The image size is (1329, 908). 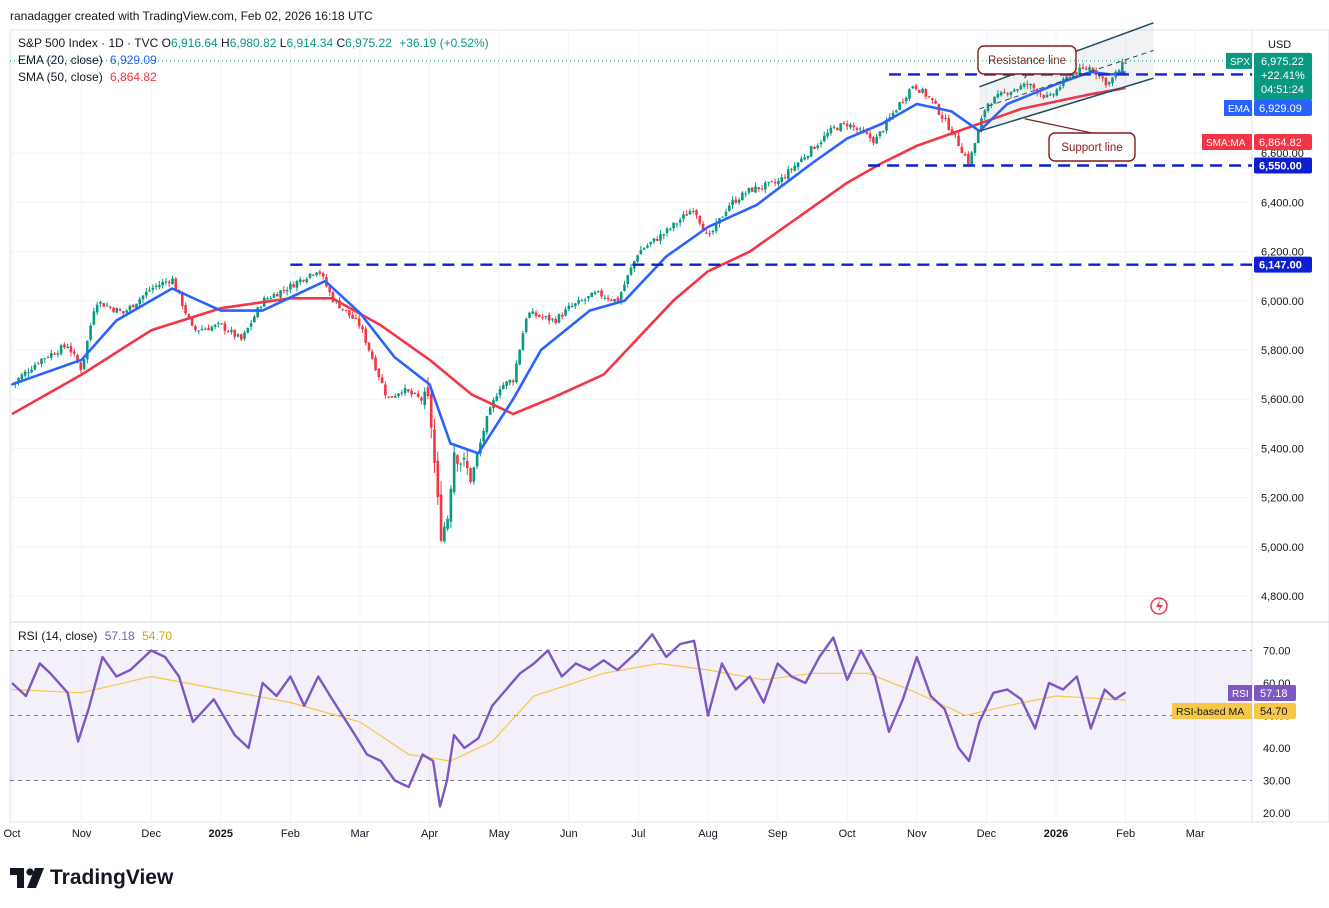 I want to click on level-price-label: 6,147.00, so click(x=1280, y=266).